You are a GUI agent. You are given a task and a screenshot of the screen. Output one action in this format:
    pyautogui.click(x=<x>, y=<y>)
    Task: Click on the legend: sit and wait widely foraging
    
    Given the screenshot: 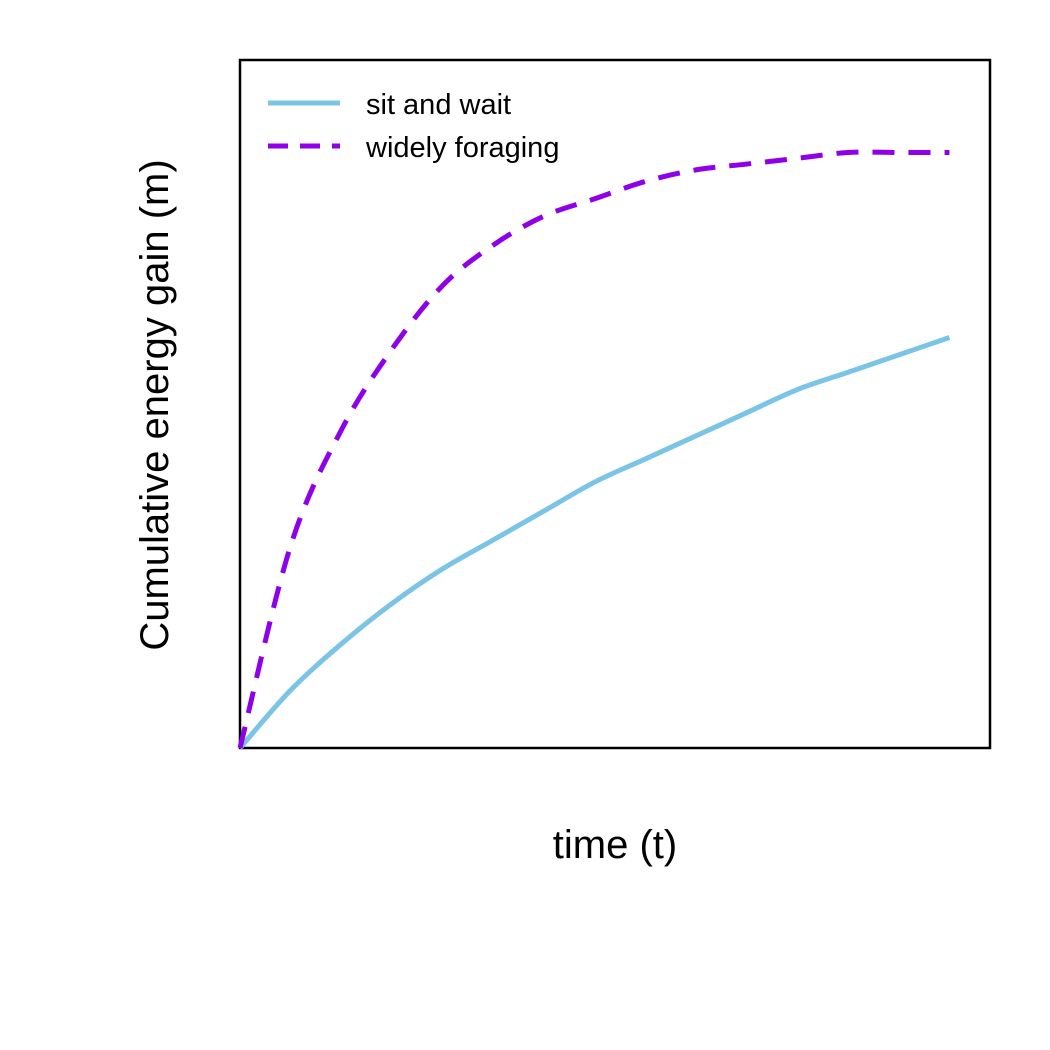 What is the action you would take?
    pyautogui.click(x=413, y=126)
    